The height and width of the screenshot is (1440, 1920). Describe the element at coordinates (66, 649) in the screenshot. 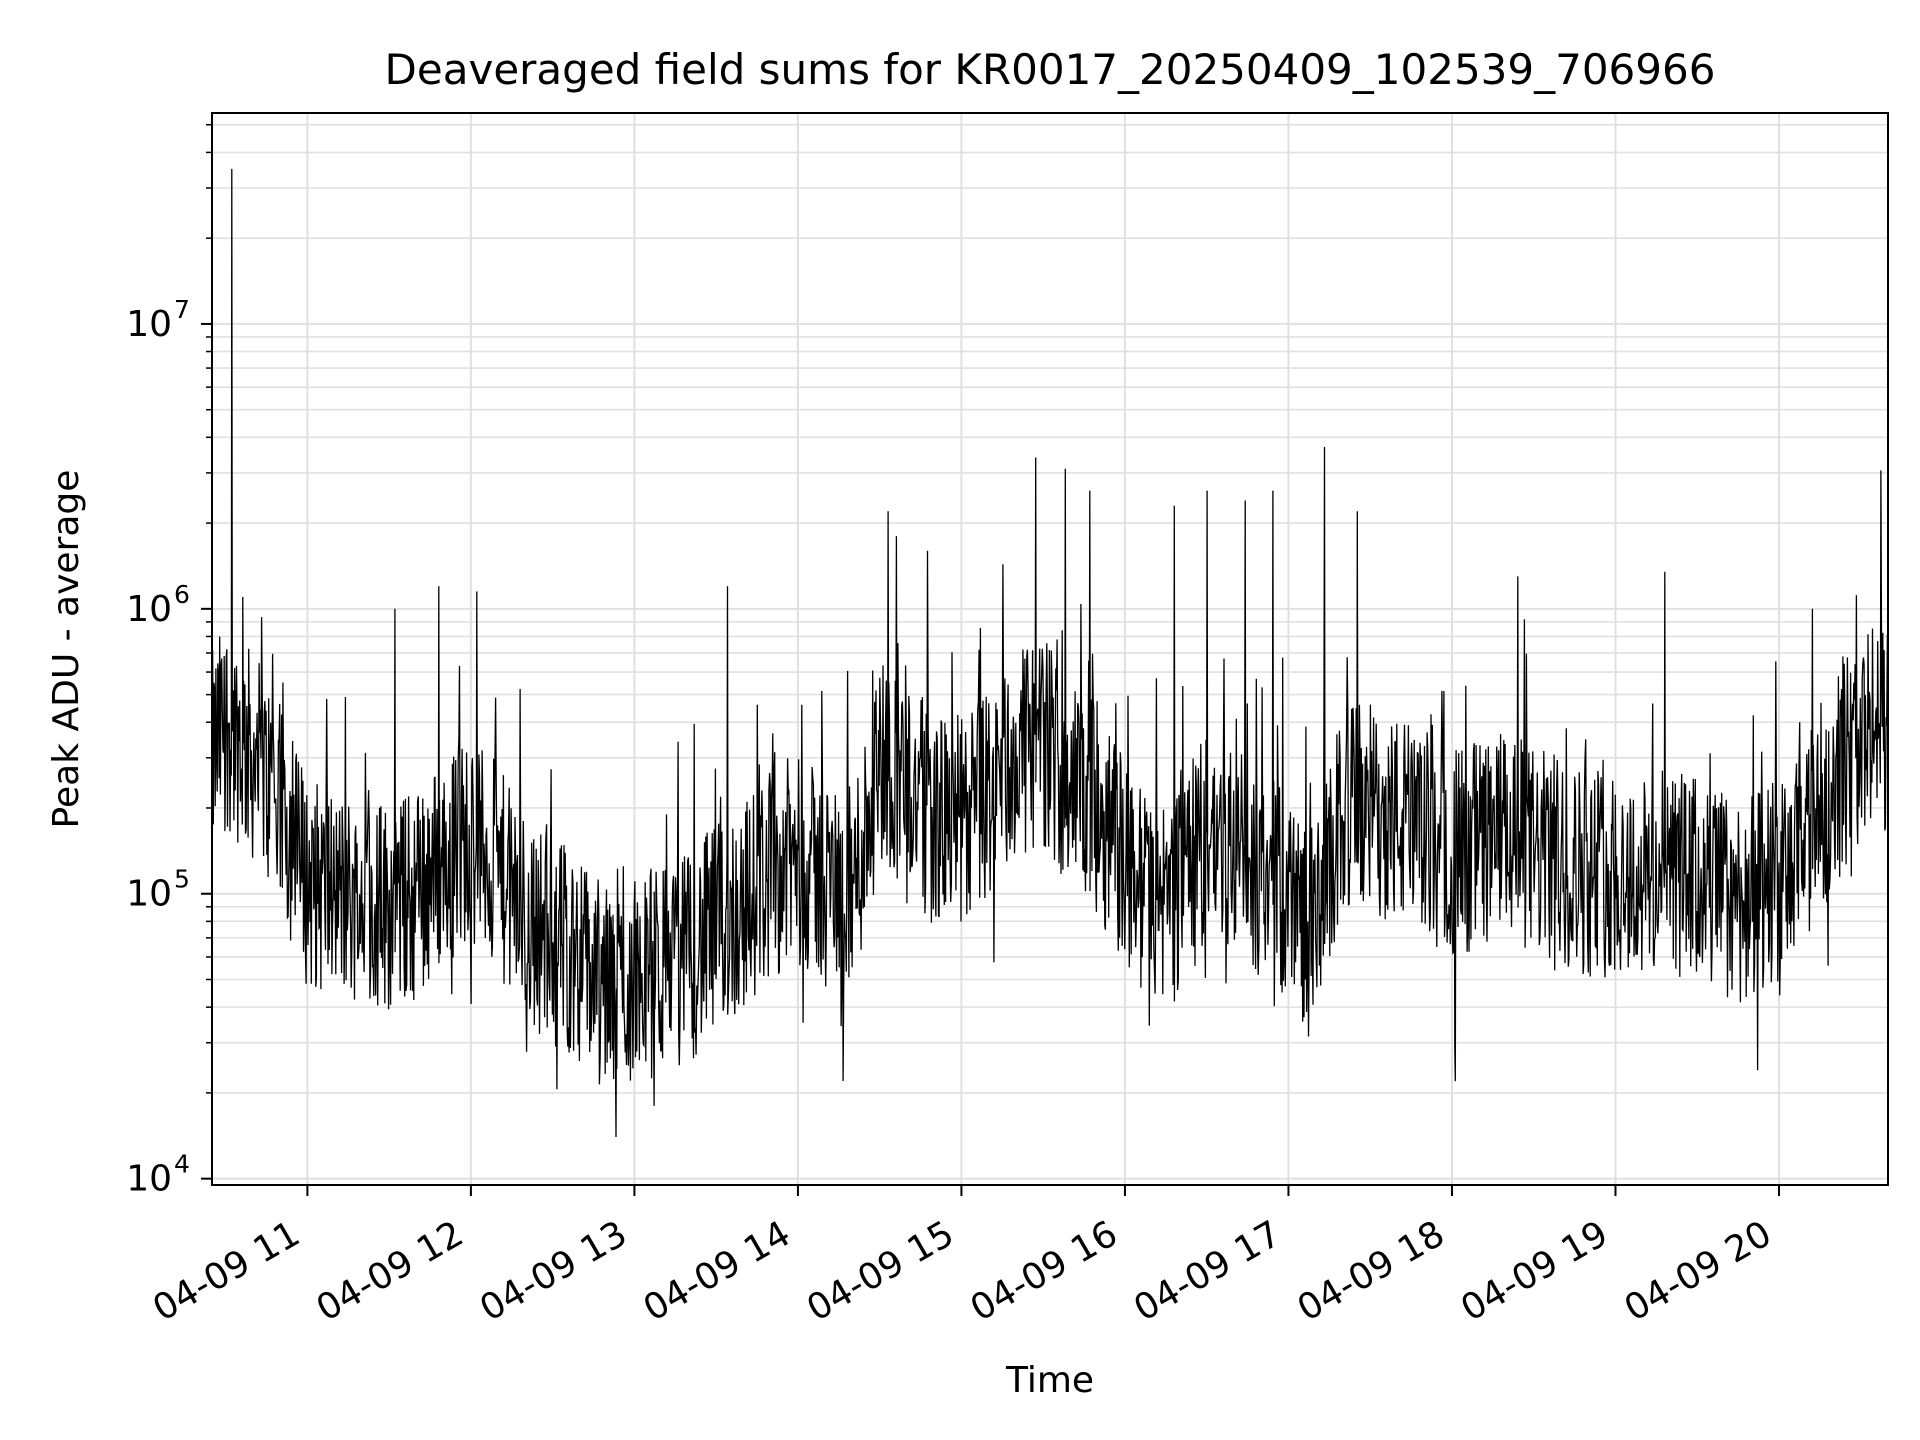

I see `y-axis-label: Peak ADU - average` at that location.